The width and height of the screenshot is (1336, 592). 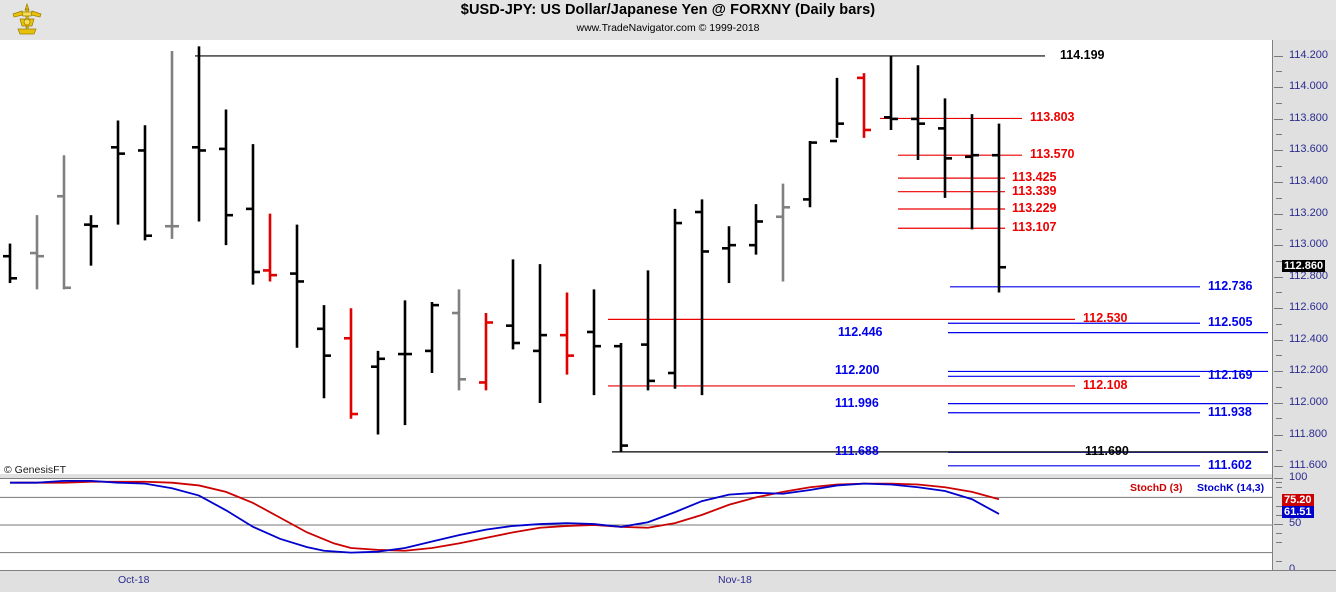 I want to click on price-level-label: 113.229, so click(x=1034, y=208).